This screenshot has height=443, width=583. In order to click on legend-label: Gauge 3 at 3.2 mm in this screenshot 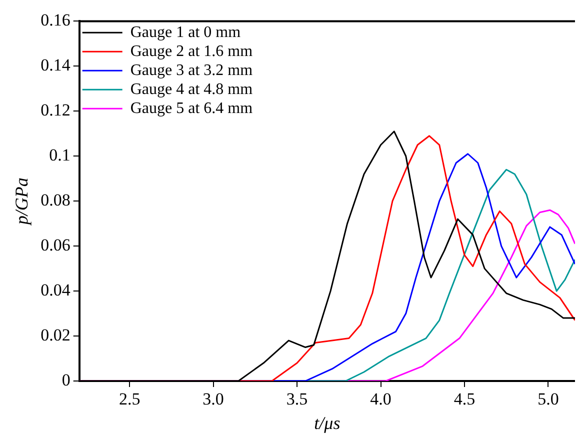, I will do `click(192, 70)`.